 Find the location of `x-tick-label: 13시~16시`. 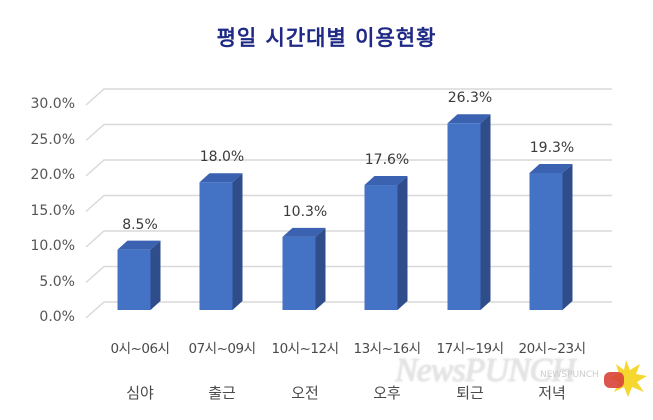

x-tick-label: 13시~16시 is located at coordinates (387, 349).